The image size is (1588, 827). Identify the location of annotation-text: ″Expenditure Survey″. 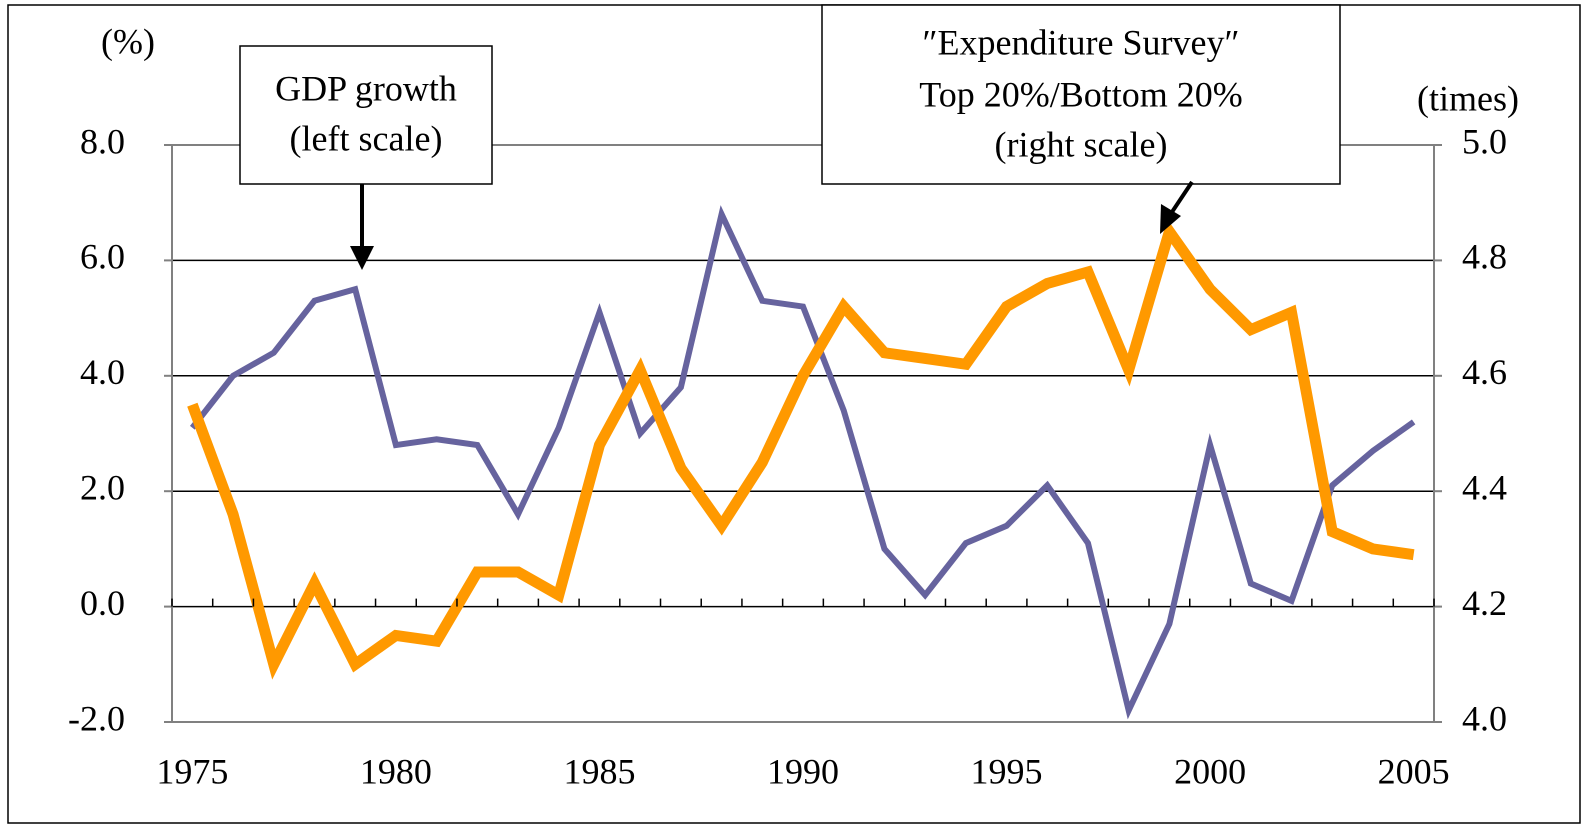
(1081, 42).